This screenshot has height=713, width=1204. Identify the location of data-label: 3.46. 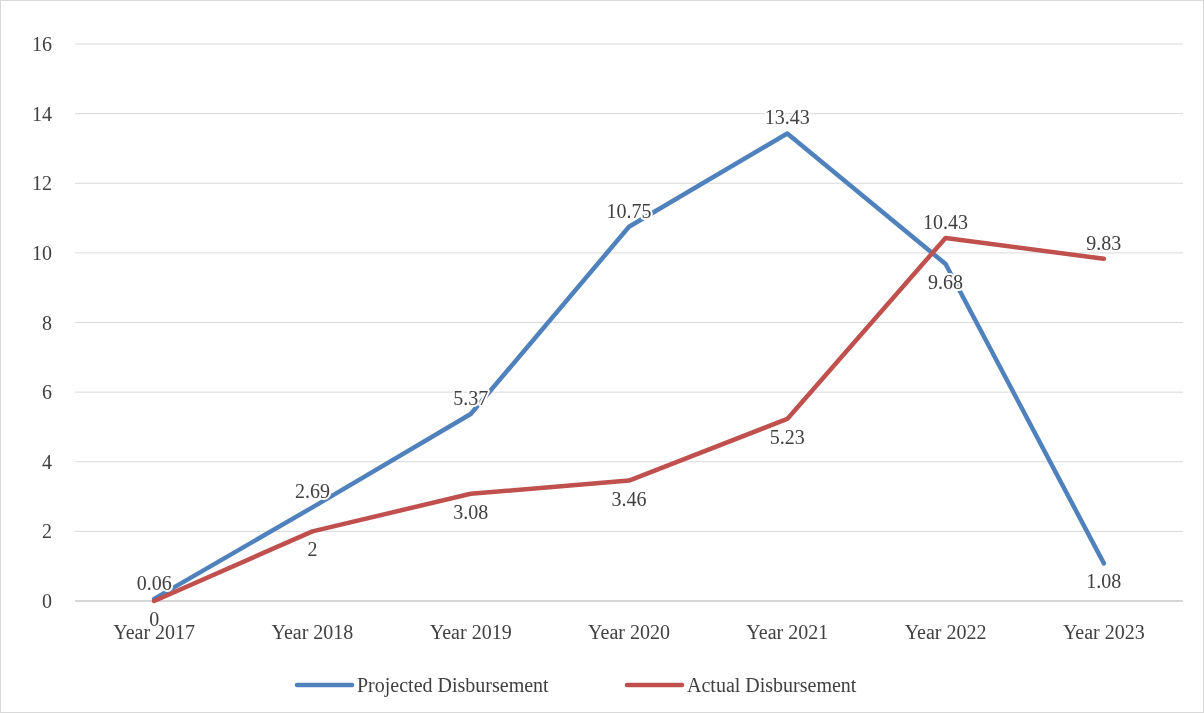
(629, 498).